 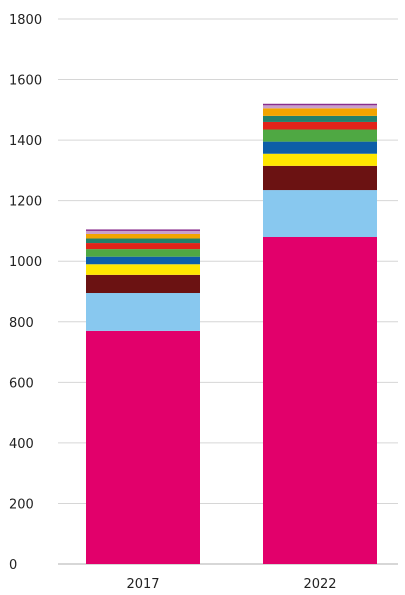 I want to click on x-axis-ticks: 2017 2022, so click(x=231, y=584).